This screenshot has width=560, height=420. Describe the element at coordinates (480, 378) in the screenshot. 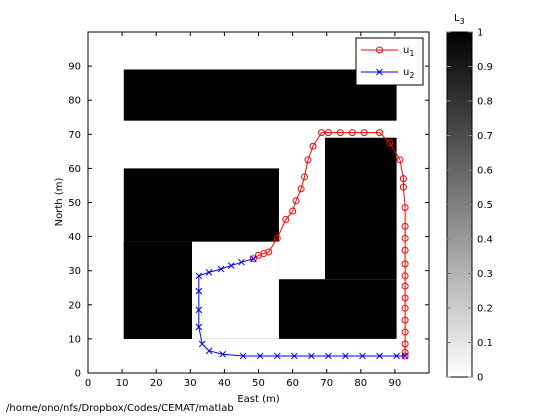

I see `colorbar-tick-label-0: 0` at that location.